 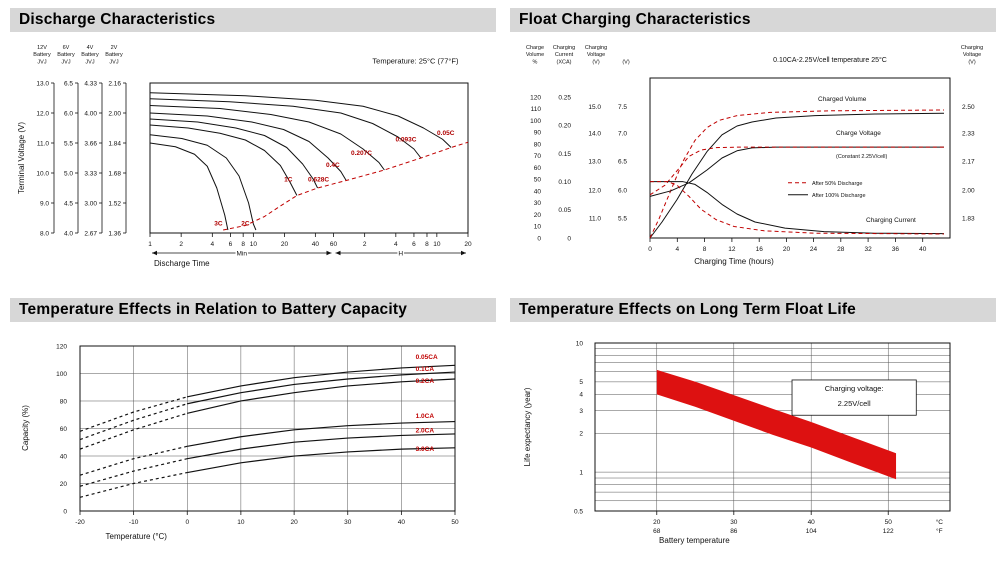 What do you see at coordinates (65, 62) in the screenshot?
I see `svg-text: JVJ` at bounding box center [65, 62].